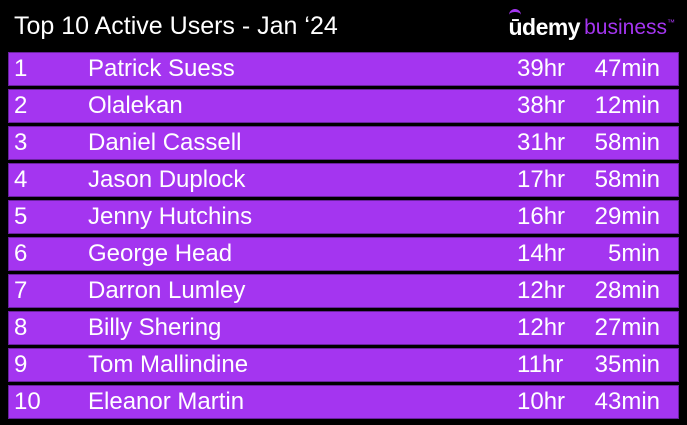  What do you see at coordinates (633, 253) in the screenshot?
I see `minutes-cell: 5min` at bounding box center [633, 253].